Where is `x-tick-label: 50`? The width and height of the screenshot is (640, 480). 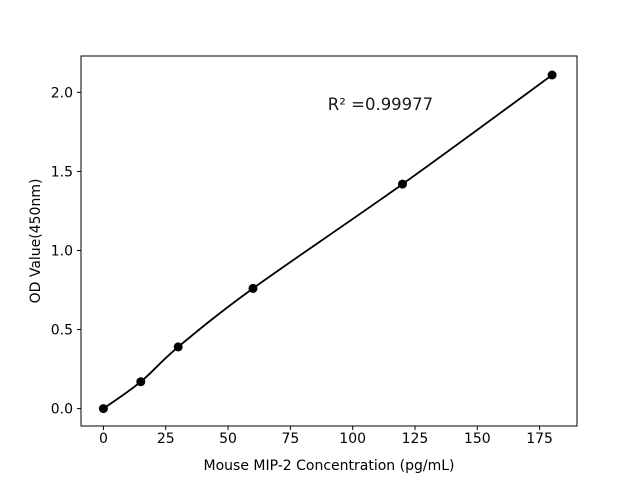
x-tick-label: 50 is located at coordinates (228, 439).